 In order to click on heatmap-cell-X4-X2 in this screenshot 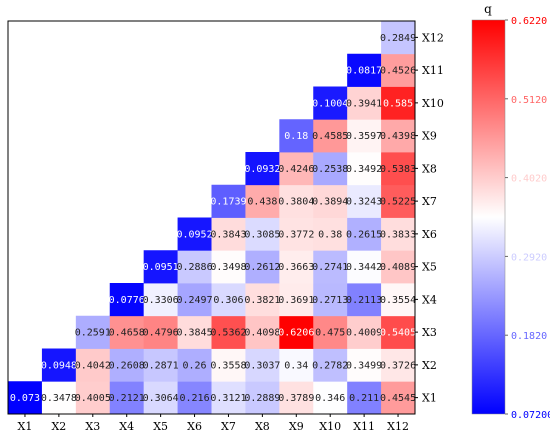, I will do `click(127, 365)`.